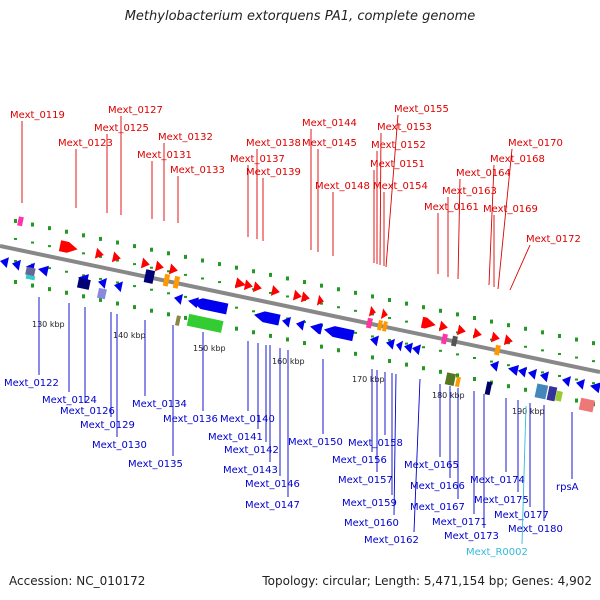 This screenshot has height=600, width=600. What do you see at coordinates (272, 505) in the screenshot?
I see `reverse-gene-label: Mext_0147` at bounding box center [272, 505].